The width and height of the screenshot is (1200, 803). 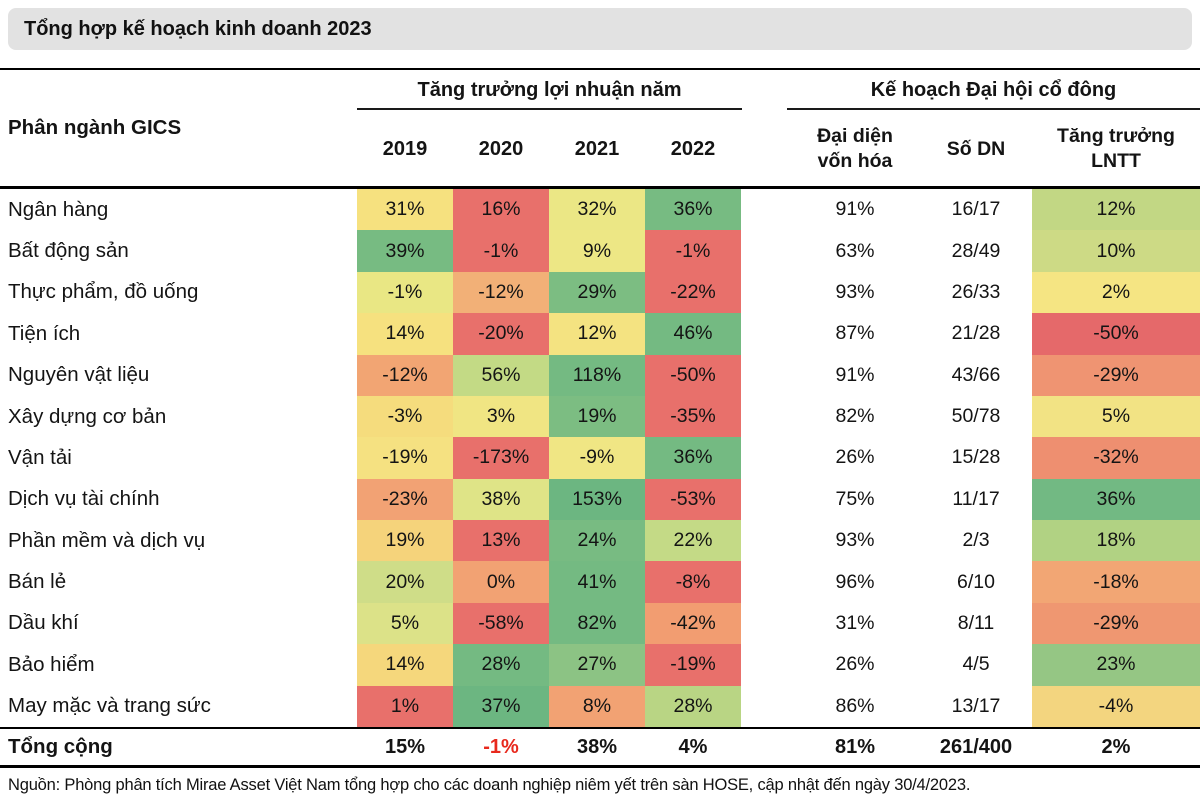 What do you see at coordinates (597, 251) in the screenshot?
I see `year-cell: 9%` at bounding box center [597, 251].